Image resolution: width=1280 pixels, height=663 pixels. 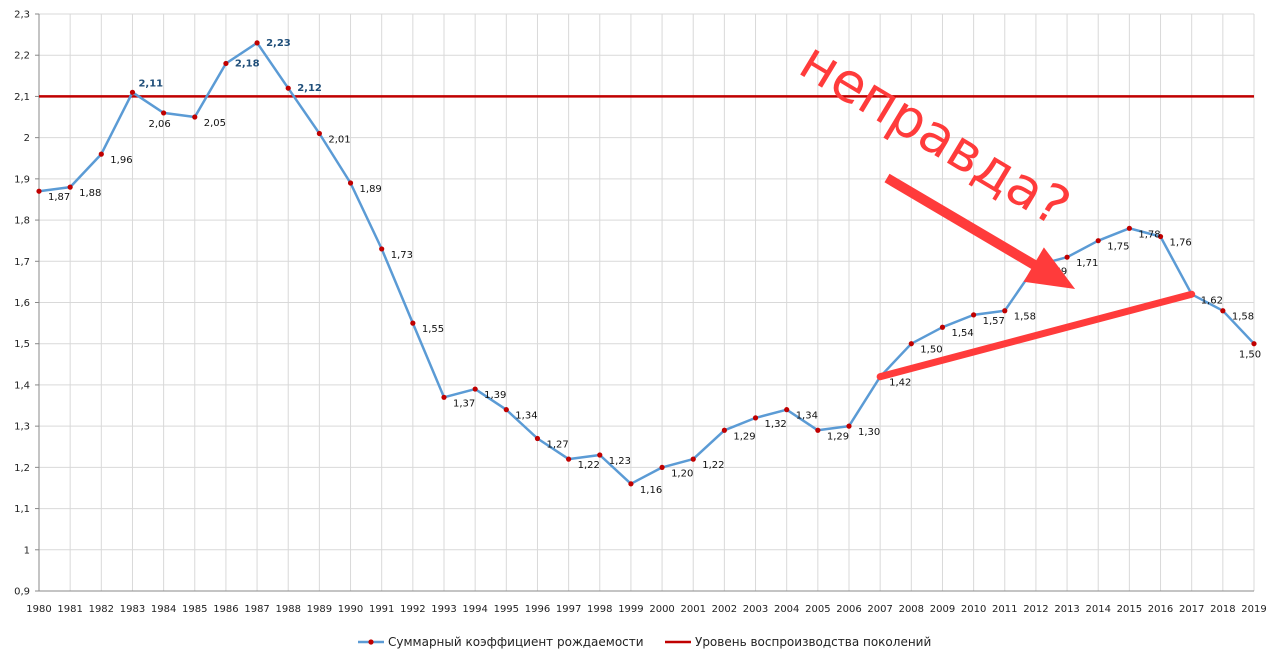 I want to click on y-tick-label: 2, so click(x=27, y=138).